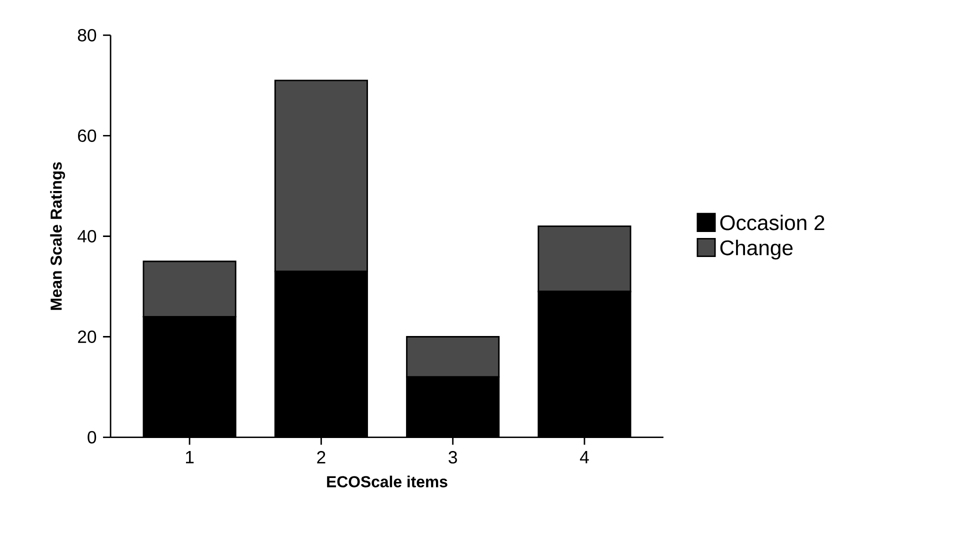 This screenshot has height=533, width=960. I want to click on x-tick-label: 1, so click(190, 457).